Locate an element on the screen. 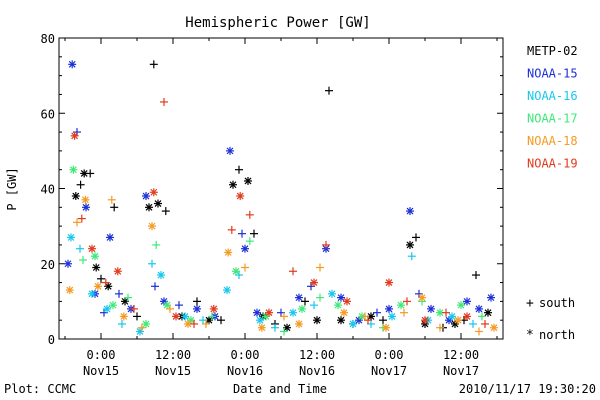 The image size is (600, 400). marker-legend-north: * north is located at coordinates (550, 335).